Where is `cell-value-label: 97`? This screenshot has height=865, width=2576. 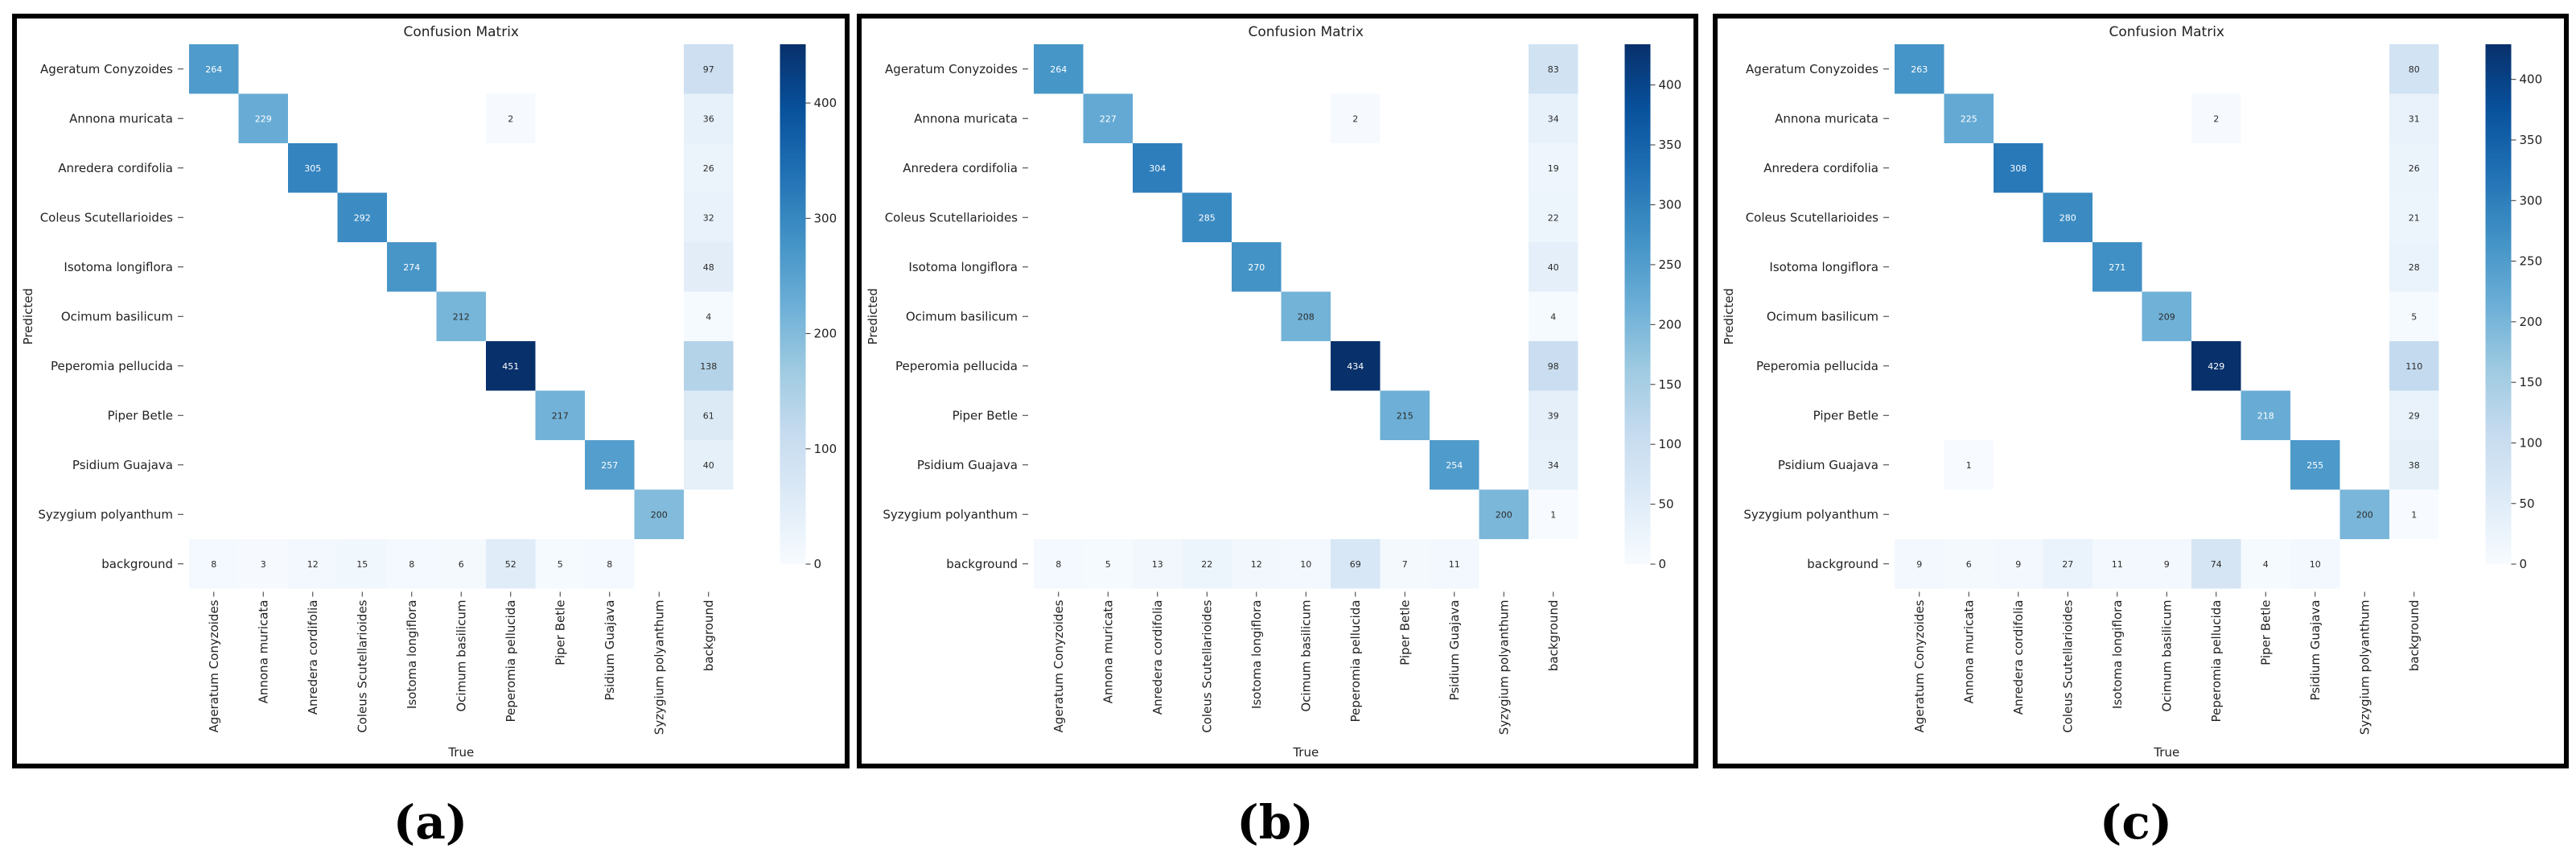
cell-value-label: 97 is located at coordinates (708, 69).